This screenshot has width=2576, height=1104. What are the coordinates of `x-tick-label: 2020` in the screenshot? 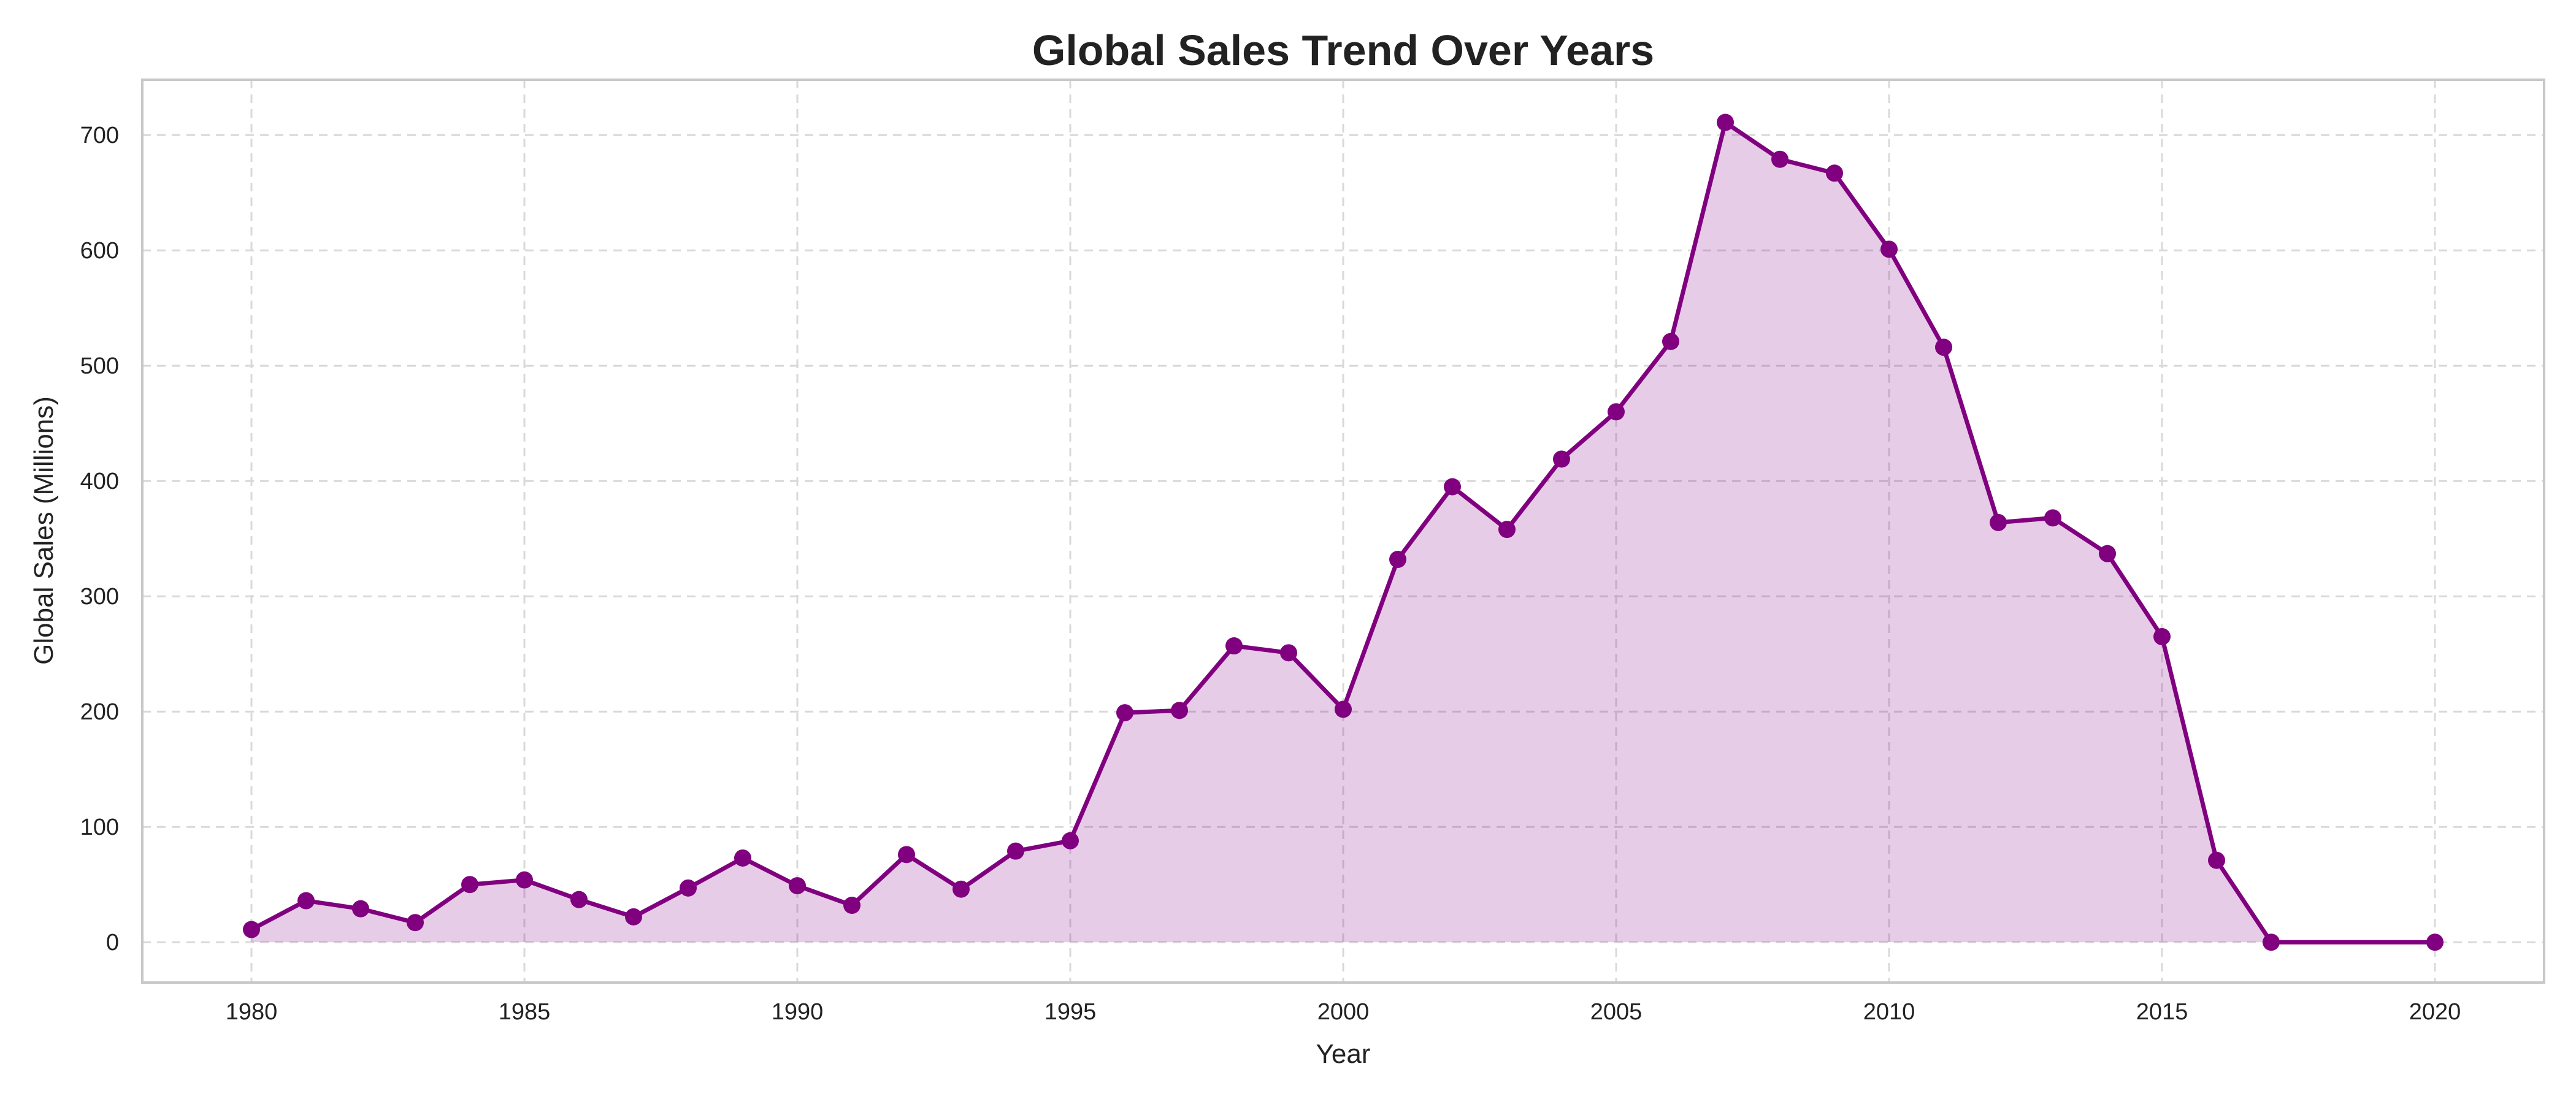 It's located at (2435, 1012).